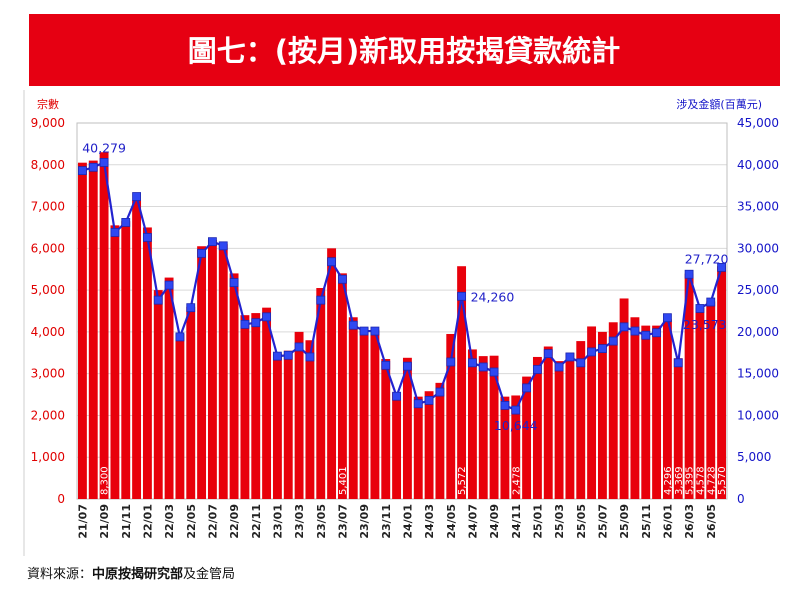  I want to click on left-tick-label: 0, so click(61, 499).